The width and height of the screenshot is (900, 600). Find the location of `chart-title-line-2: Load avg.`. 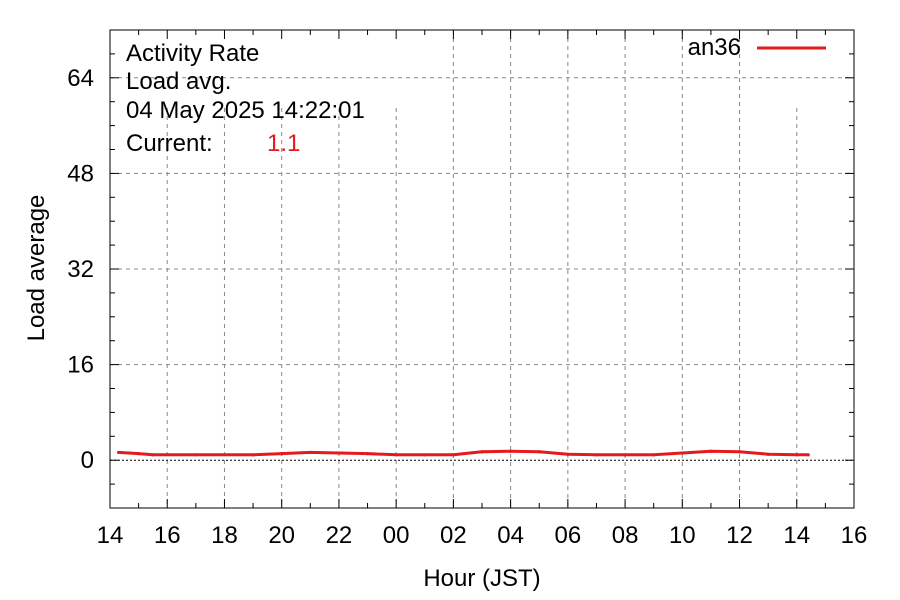

chart-title-line-2: Load avg. is located at coordinates (178, 81).